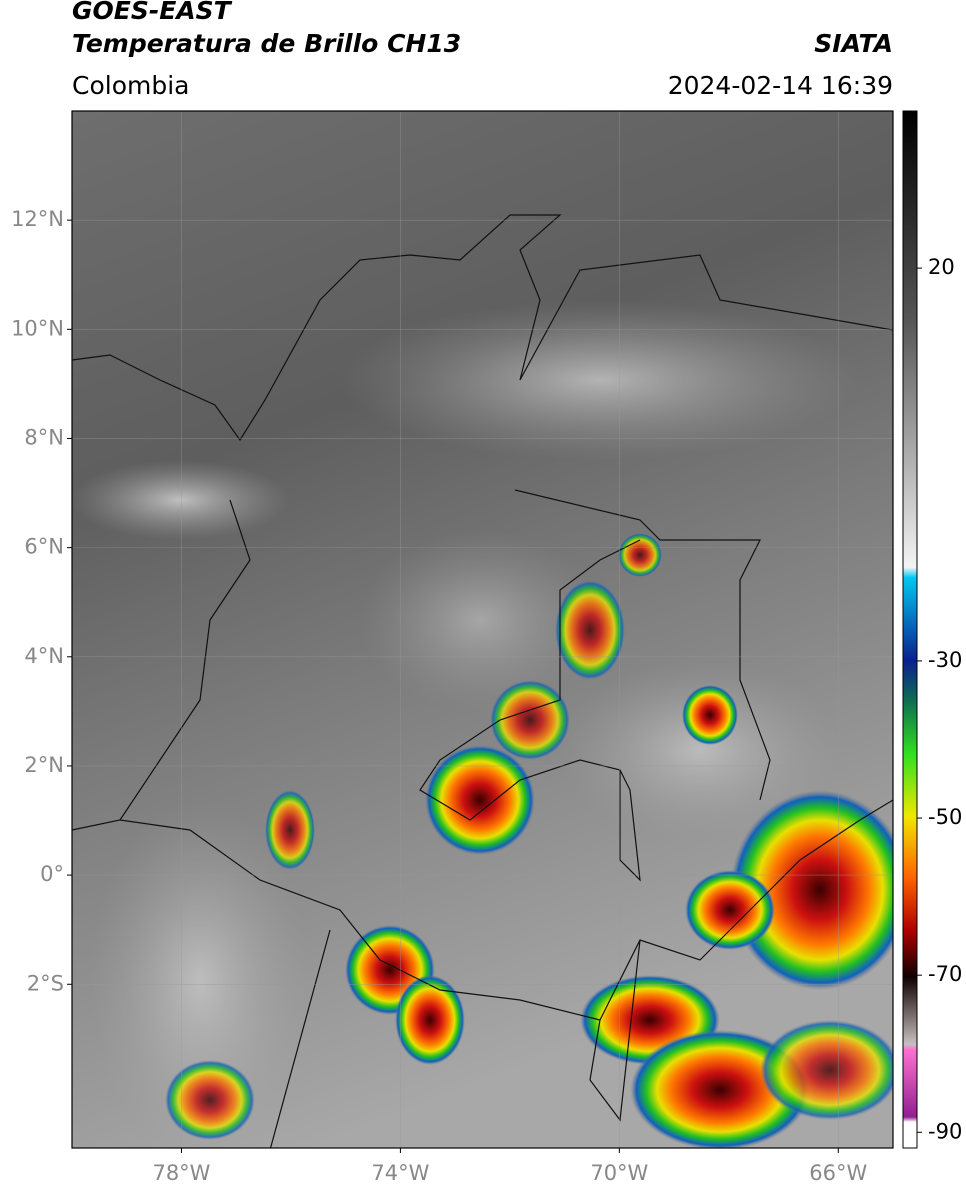  Describe the element at coordinates (400, 1173) in the screenshot. I see `x-tick-label: 74°W` at that location.